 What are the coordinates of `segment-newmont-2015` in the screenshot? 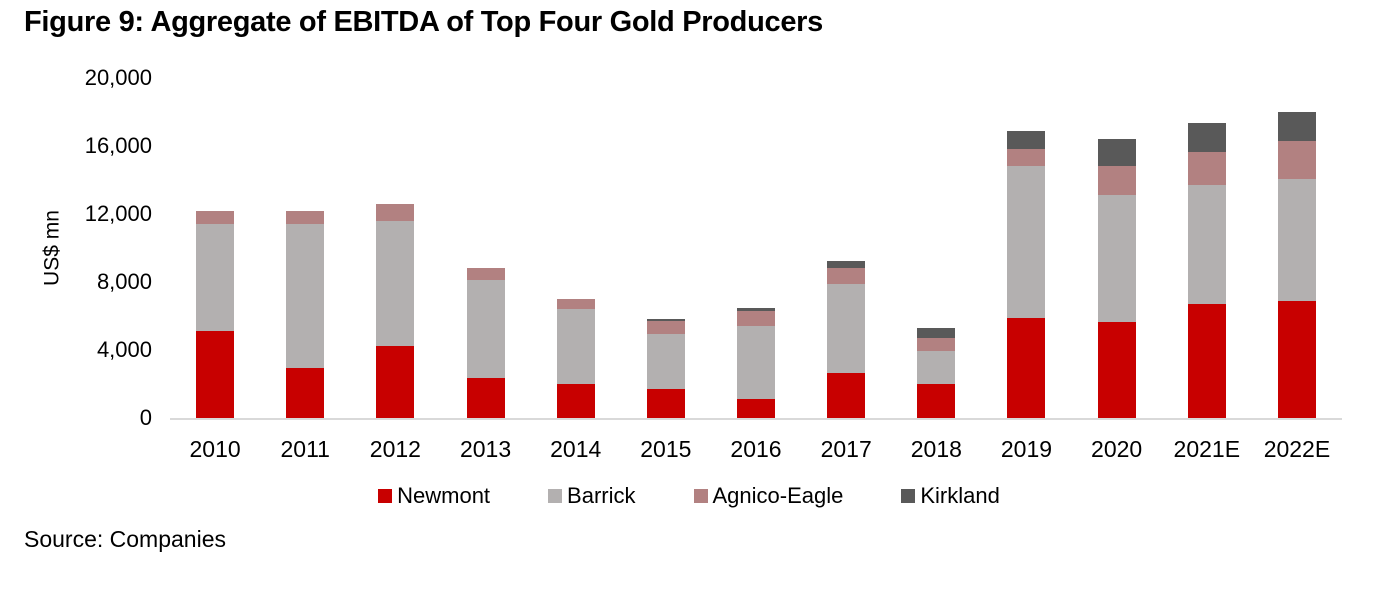 It's located at (665, 403).